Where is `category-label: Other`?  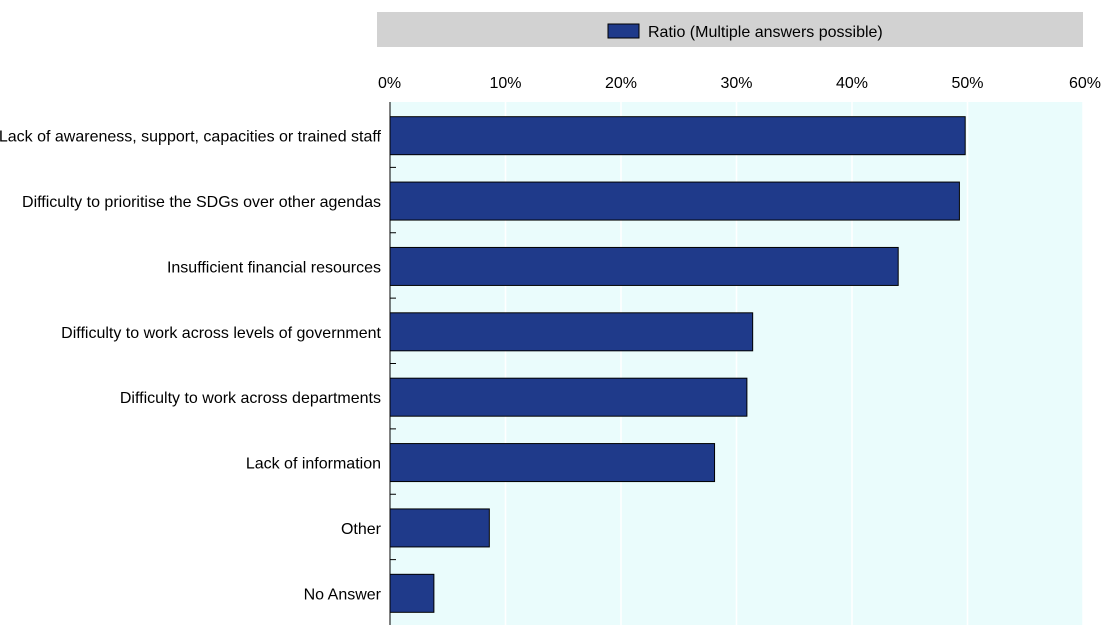 category-label: Other is located at coordinates (361, 529).